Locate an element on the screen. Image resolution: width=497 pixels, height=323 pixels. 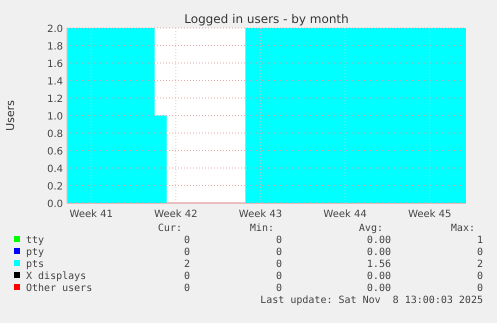
text: 1 is located at coordinates (479, 240).